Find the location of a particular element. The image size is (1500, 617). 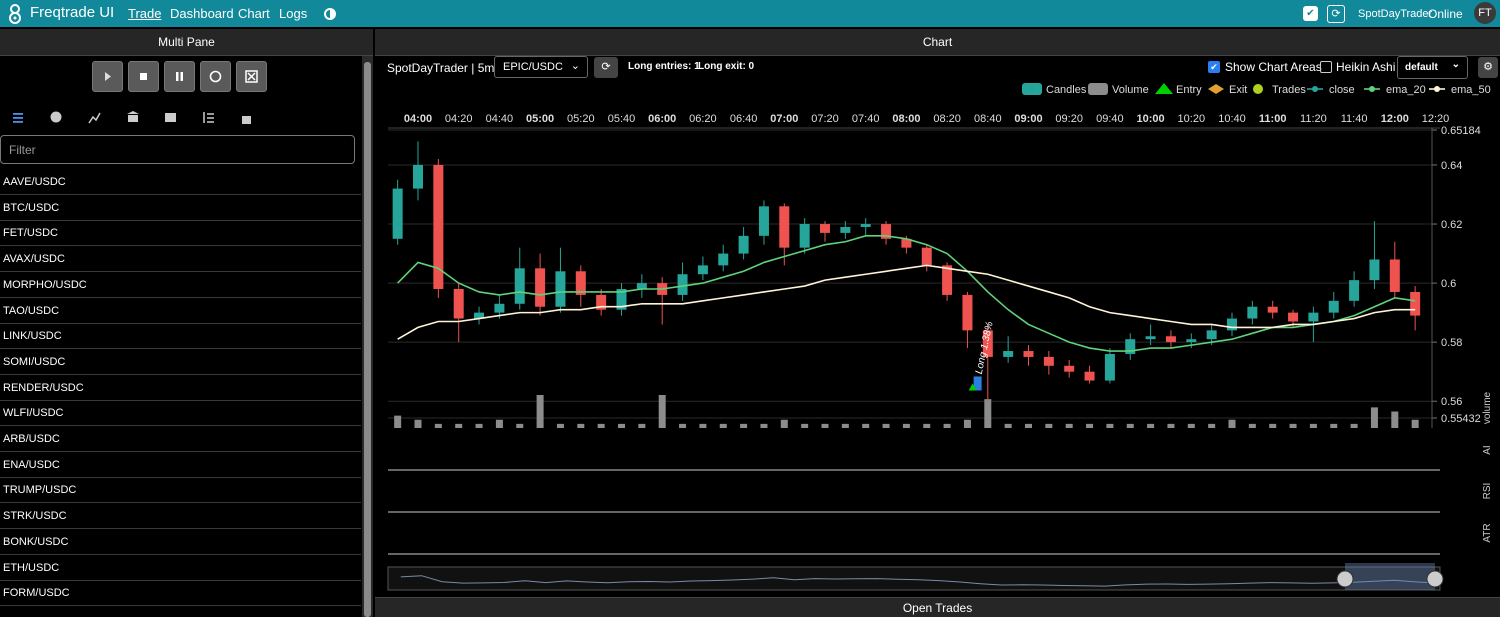

check-button: ✔ is located at coordinates (1310, 13).